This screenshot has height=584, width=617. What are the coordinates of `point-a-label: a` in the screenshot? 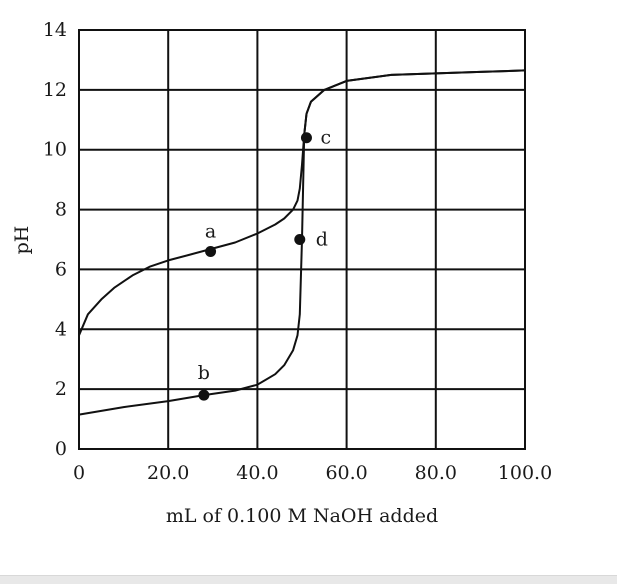 It's located at (210, 231).